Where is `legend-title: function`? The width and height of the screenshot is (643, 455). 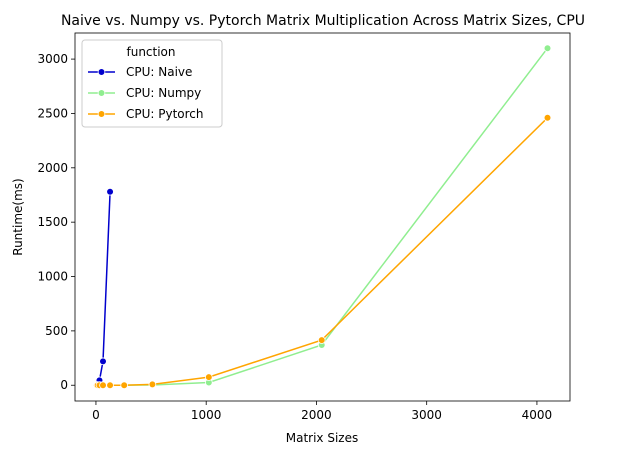 legend-title: function is located at coordinates (150, 52).